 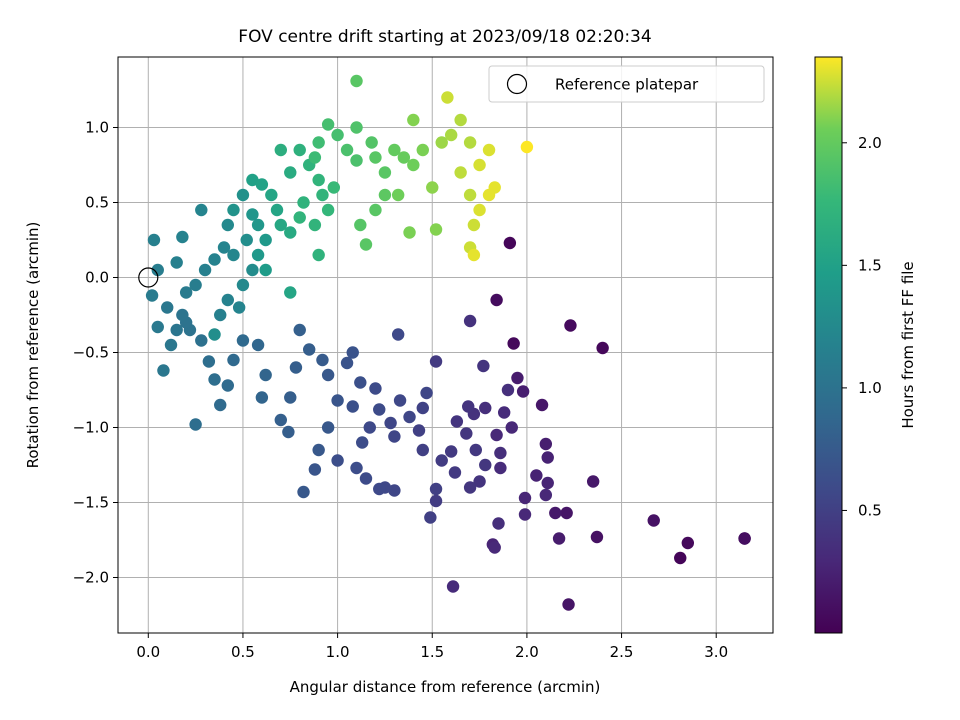 I want to click on colorbar-tick-label-3: 2.0, so click(x=870, y=143).